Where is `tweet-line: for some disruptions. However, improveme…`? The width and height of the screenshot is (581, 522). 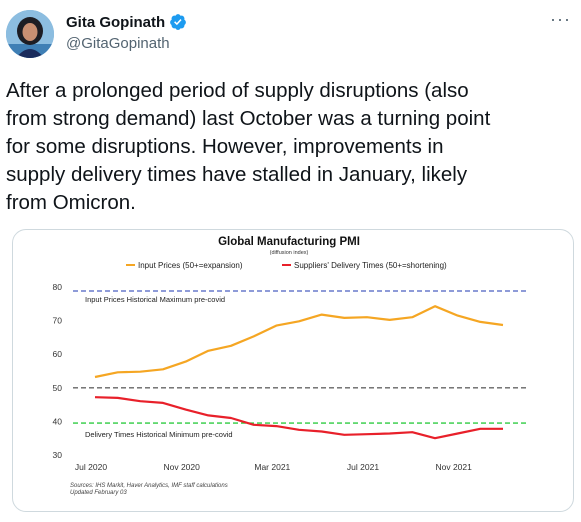 tweet-line: for some disruptions. However, improveme… is located at coordinates (225, 146).